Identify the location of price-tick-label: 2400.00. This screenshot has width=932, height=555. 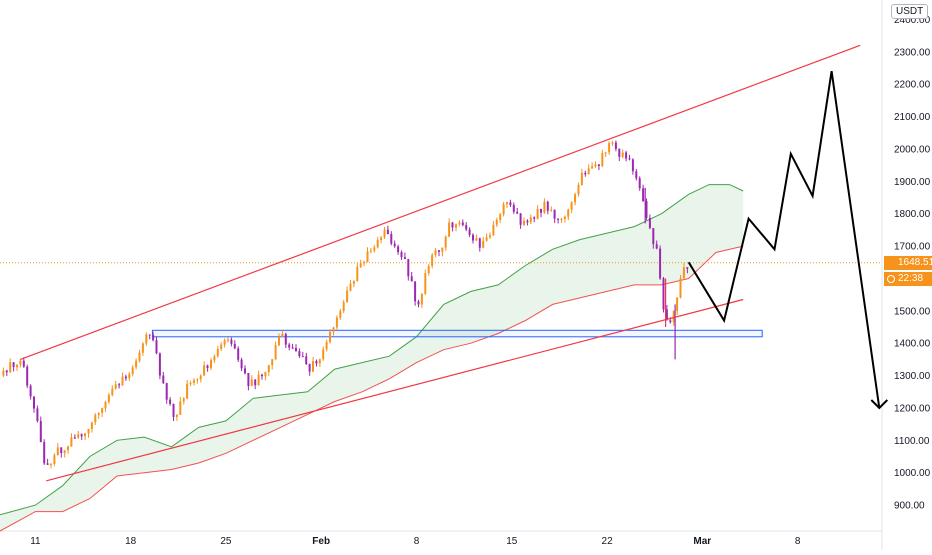
(912, 20).